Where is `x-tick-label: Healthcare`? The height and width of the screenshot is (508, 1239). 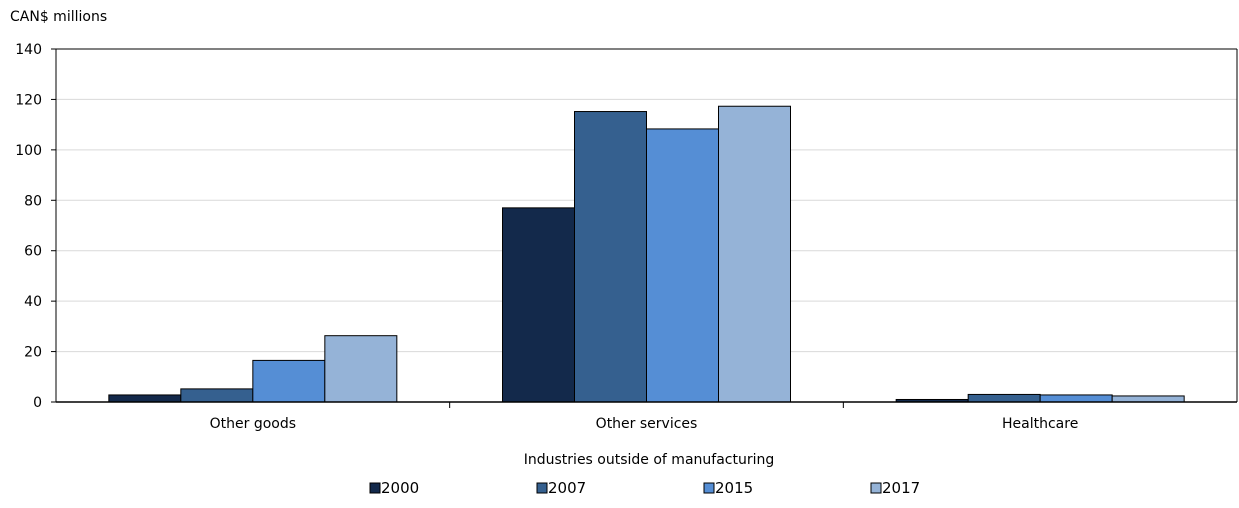
x-tick-label: Healthcare is located at coordinates (1040, 424).